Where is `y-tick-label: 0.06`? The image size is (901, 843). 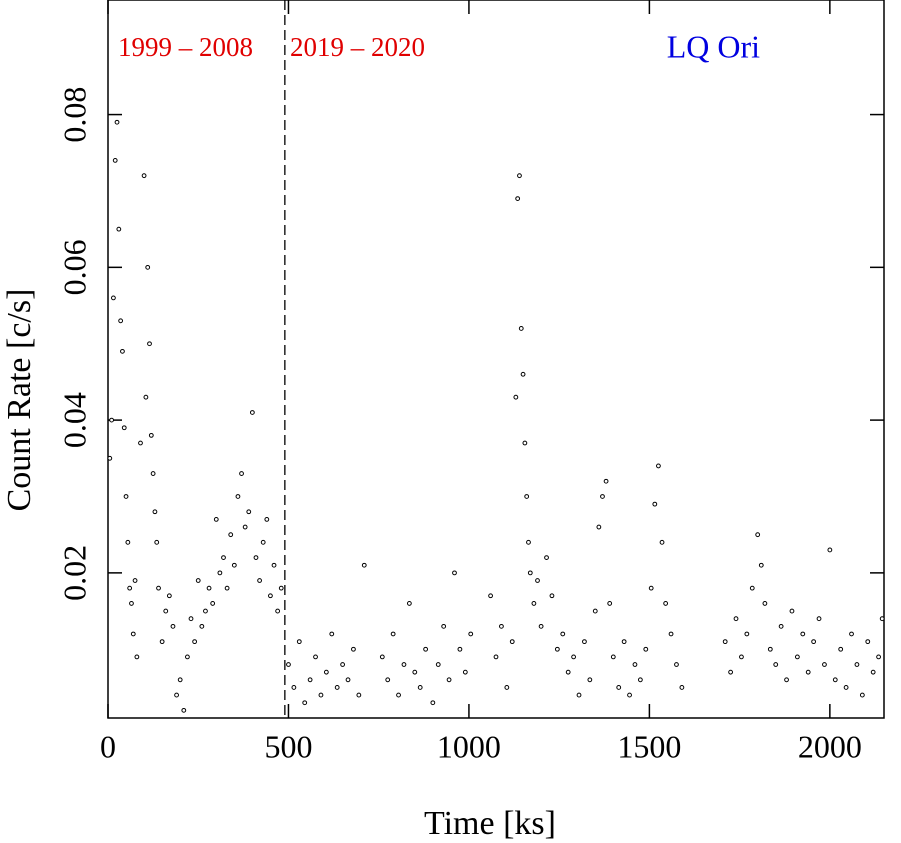 y-tick-label: 0.06 is located at coordinates (74, 267).